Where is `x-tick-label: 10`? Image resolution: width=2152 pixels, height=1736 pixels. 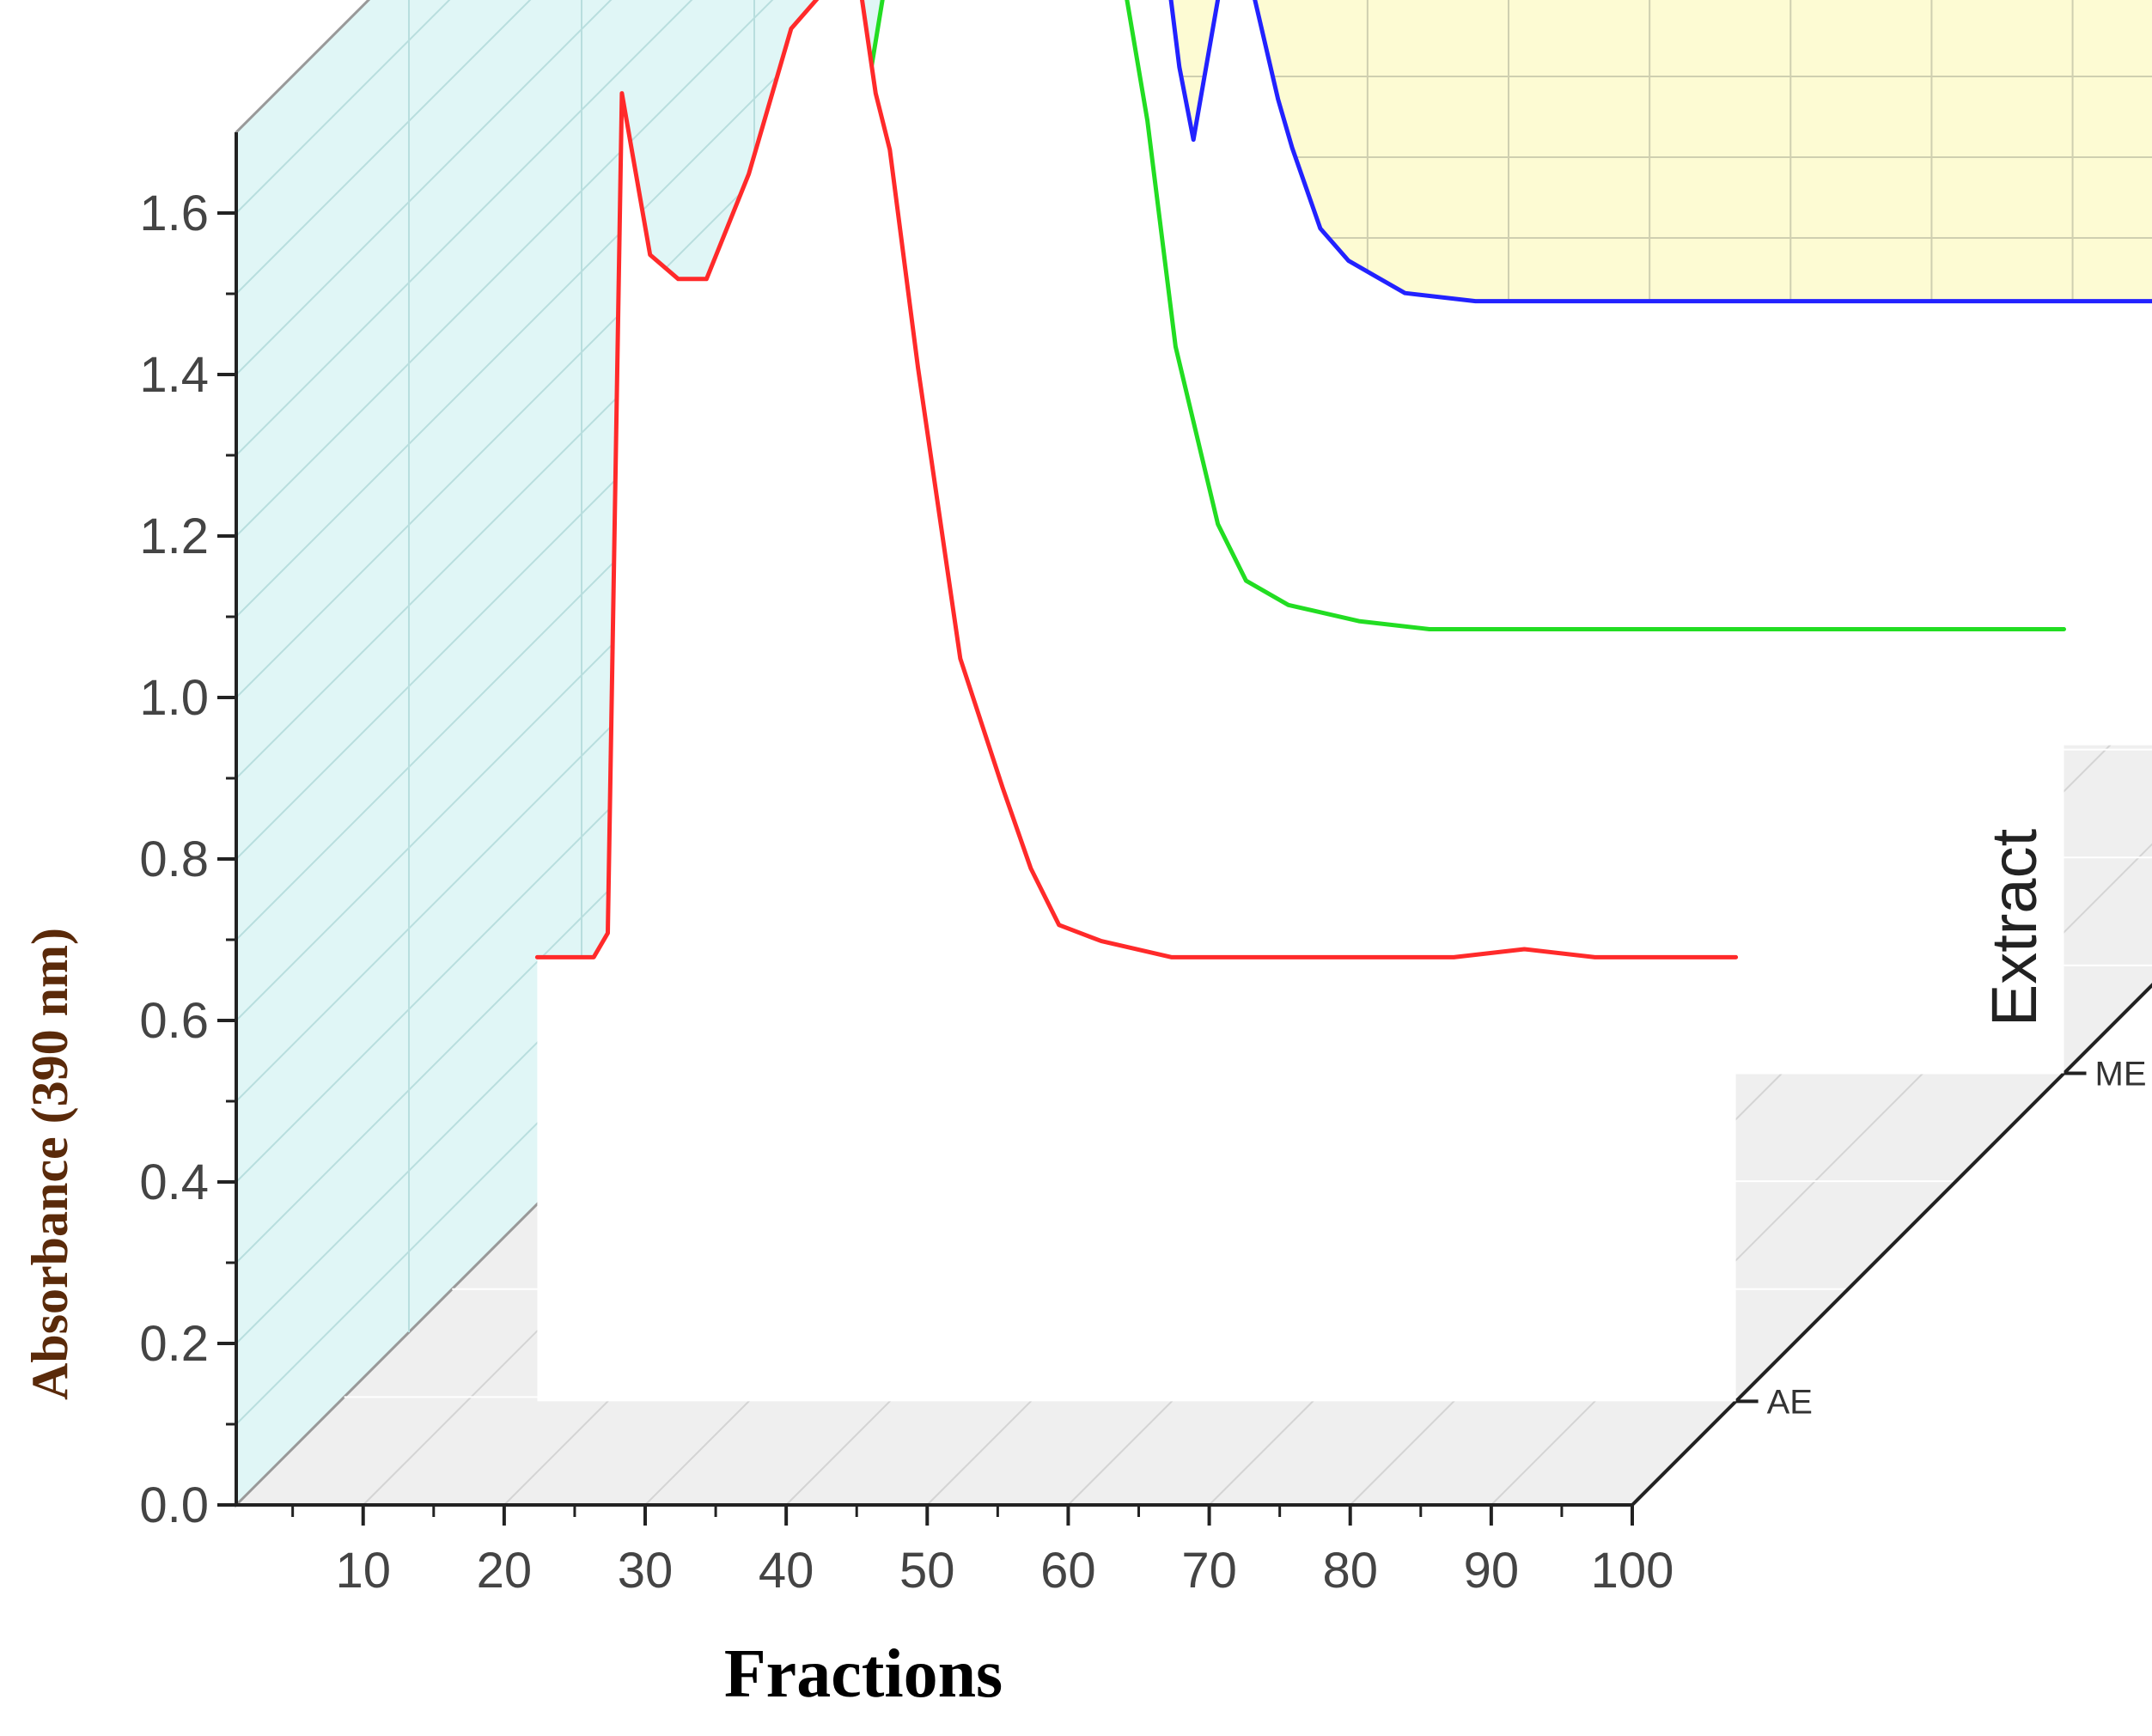 x-tick-label: 10 is located at coordinates (363, 1571).